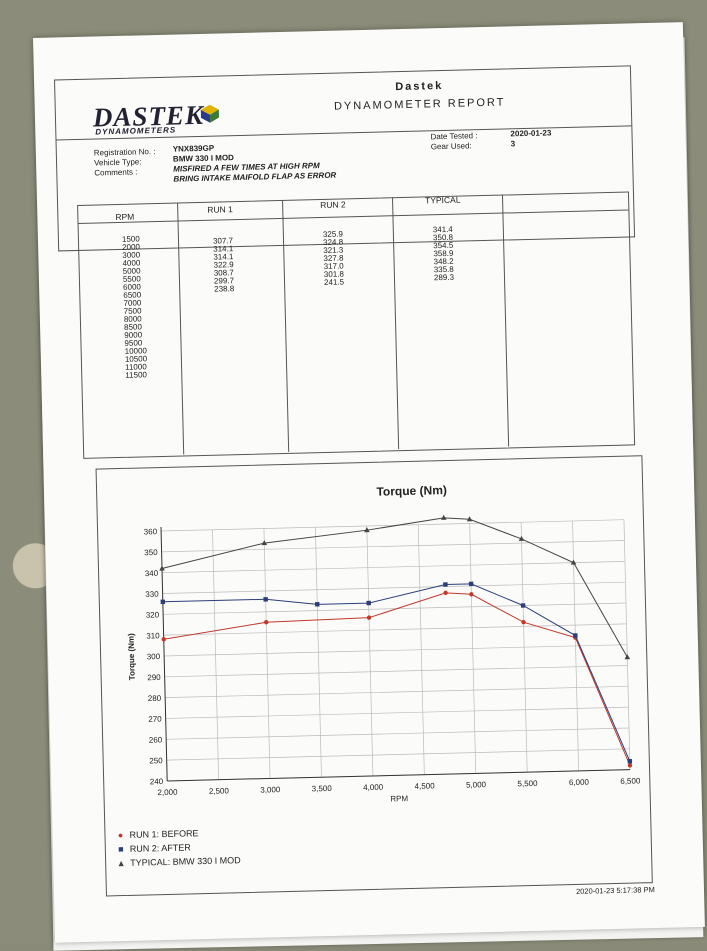  Describe the element at coordinates (121, 863) in the screenshot. I see `triangle-marker-icon: ▲` at that location.